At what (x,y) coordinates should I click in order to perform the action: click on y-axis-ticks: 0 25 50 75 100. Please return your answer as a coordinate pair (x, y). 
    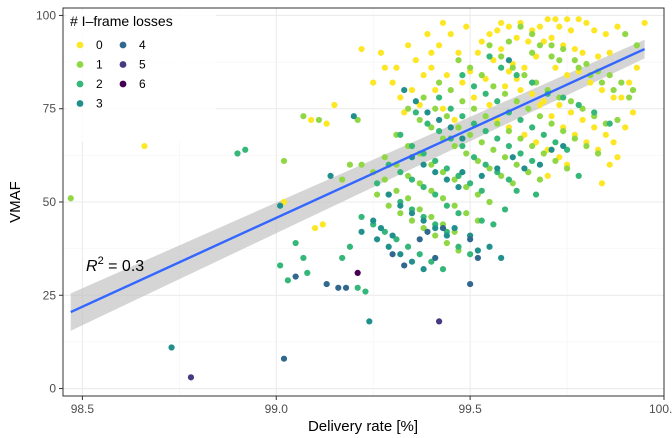
    Looking at the image, I should click on (49, 202).